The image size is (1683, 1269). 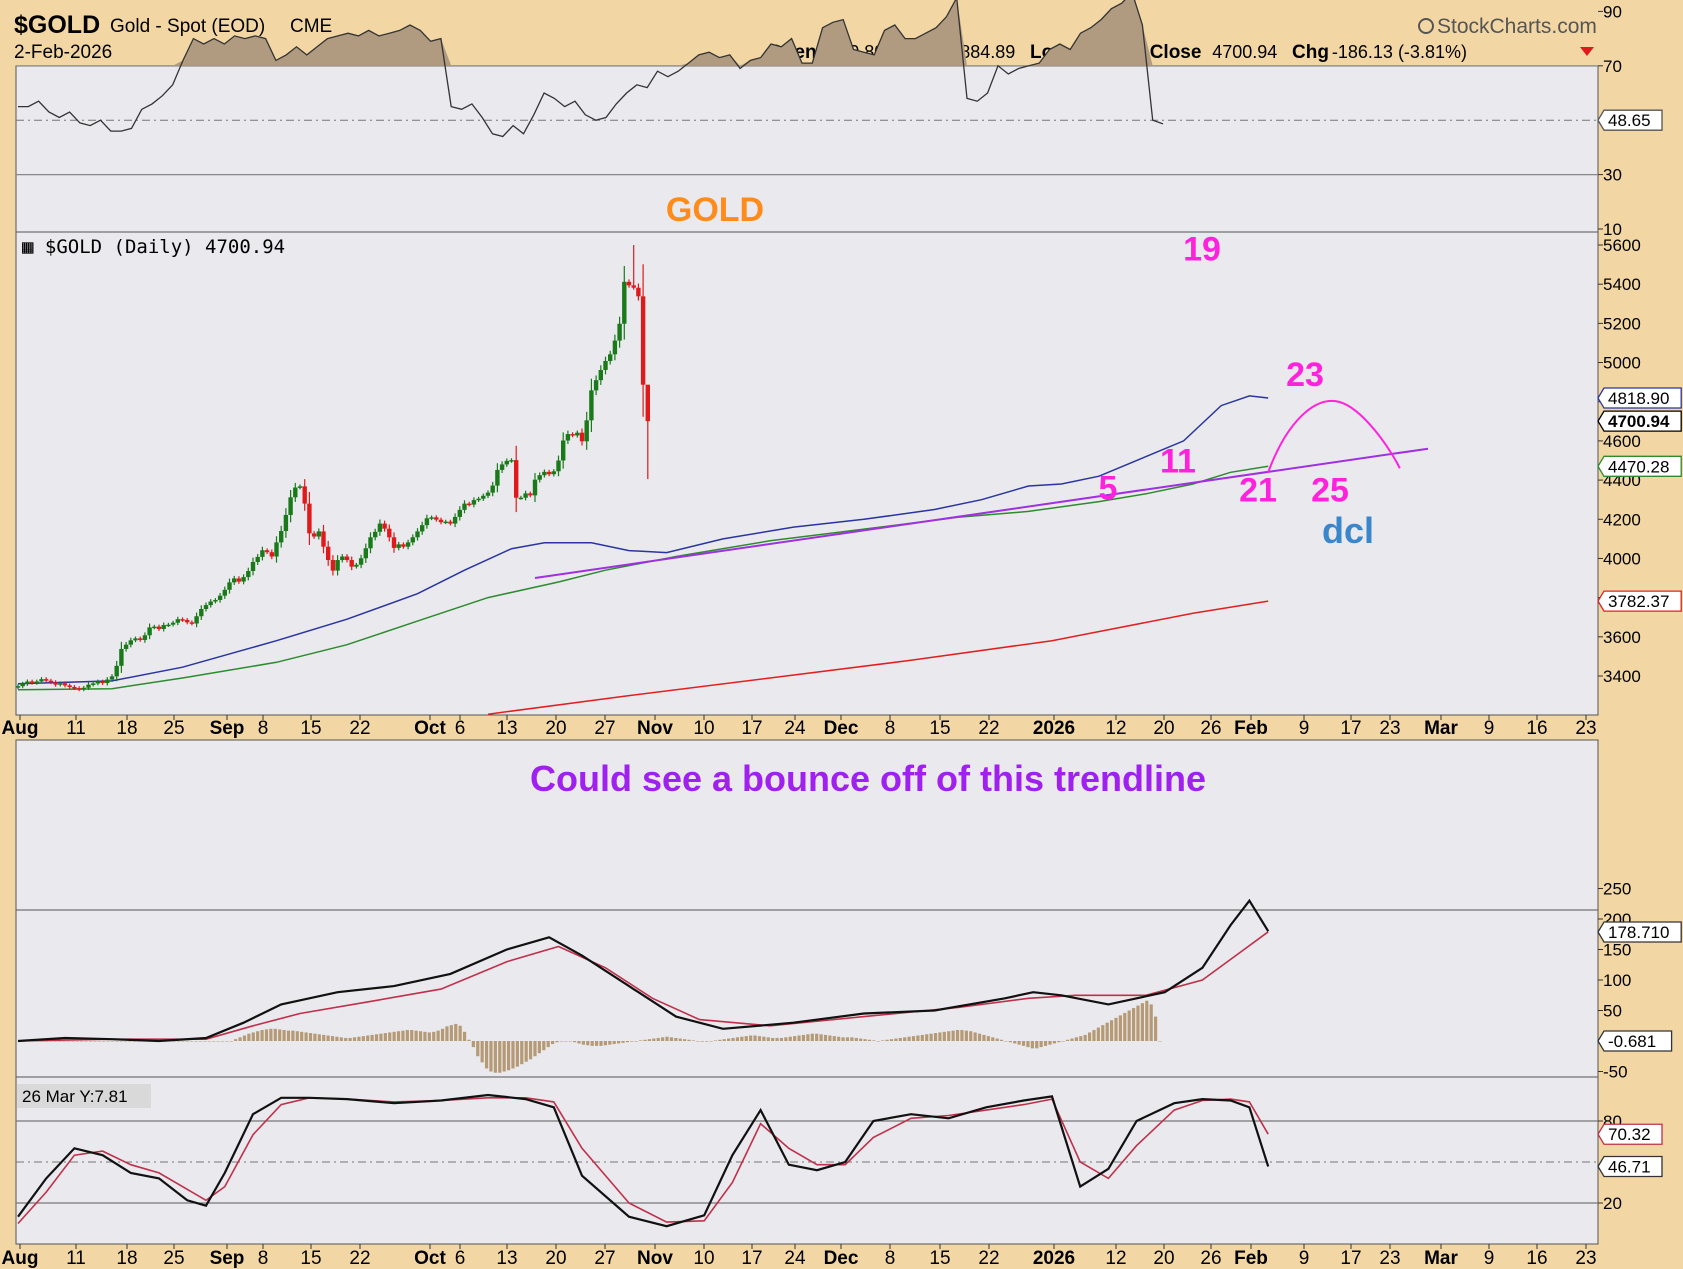 I want to click on price-tick-label: 4200, so click(x=1622, y=519).